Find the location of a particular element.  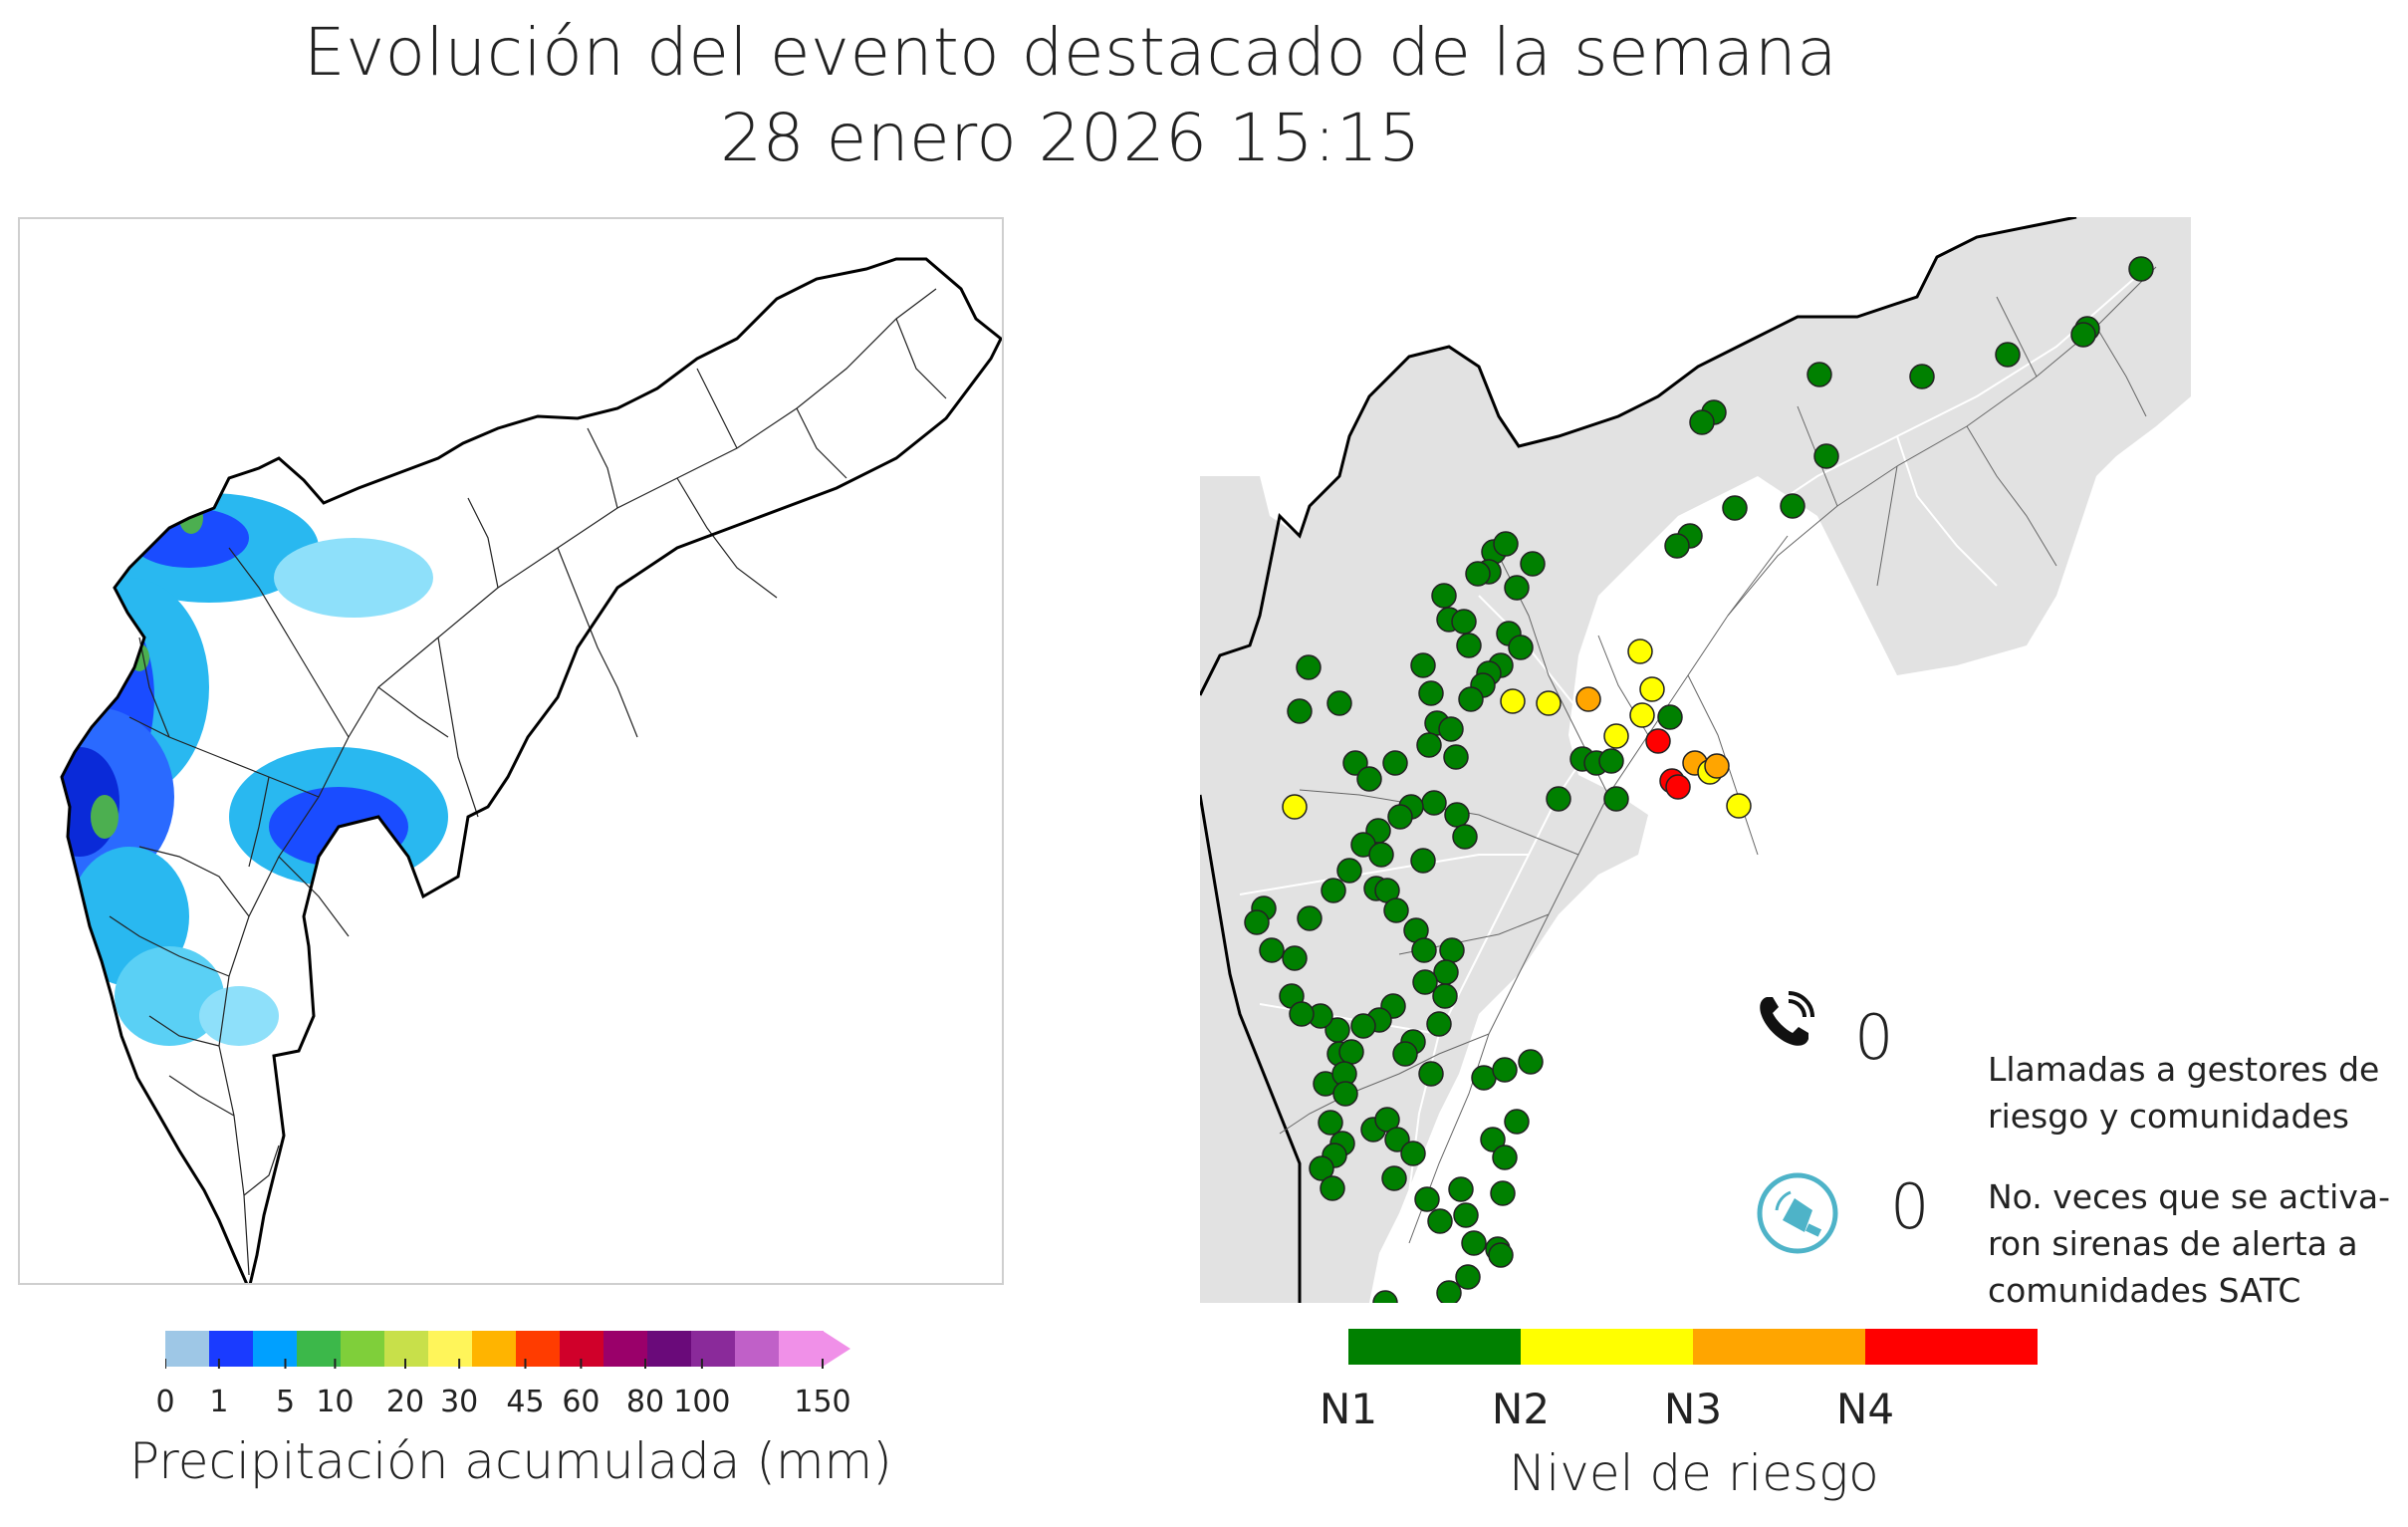

risk-colorbar-svg is located at coordinates (1693, 1347).